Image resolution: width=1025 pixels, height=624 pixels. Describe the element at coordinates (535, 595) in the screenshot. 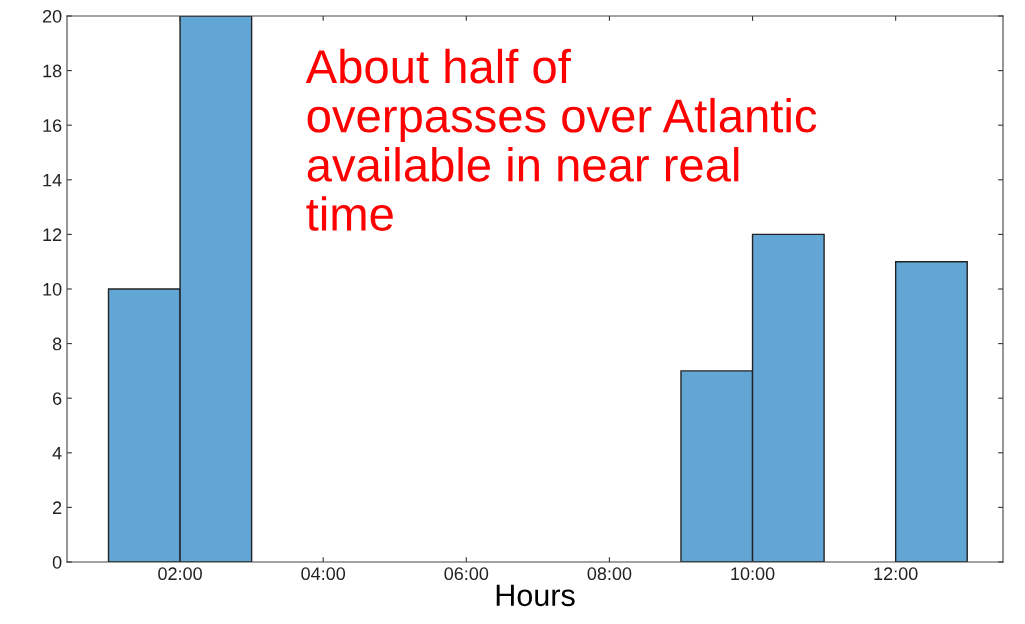

I see `x-axis-title: Hours` at that location.